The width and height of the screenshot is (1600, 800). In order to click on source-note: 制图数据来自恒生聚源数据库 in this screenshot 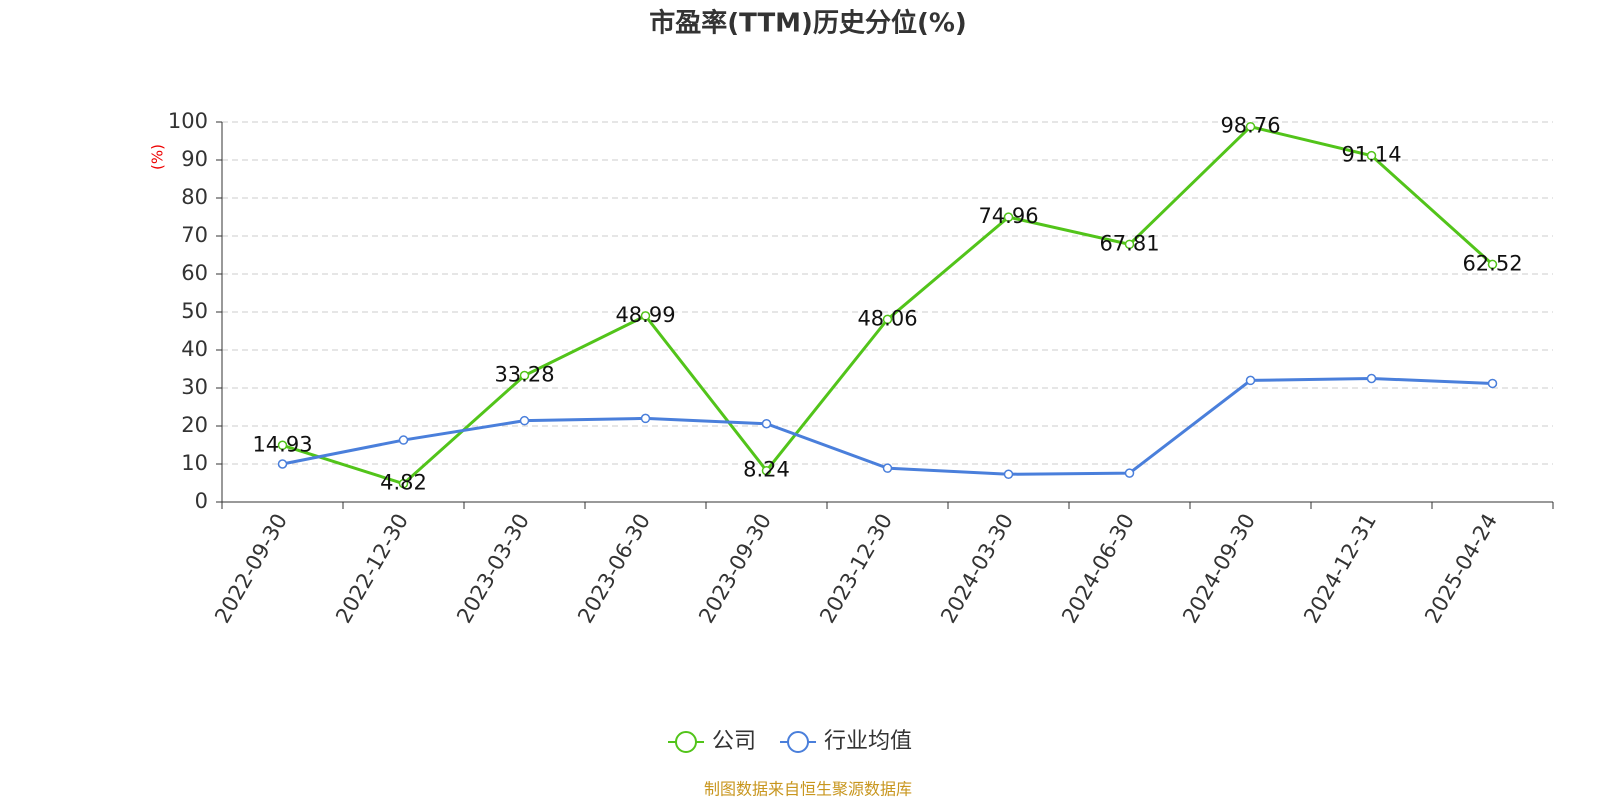, I will do `click(808, 789)`.